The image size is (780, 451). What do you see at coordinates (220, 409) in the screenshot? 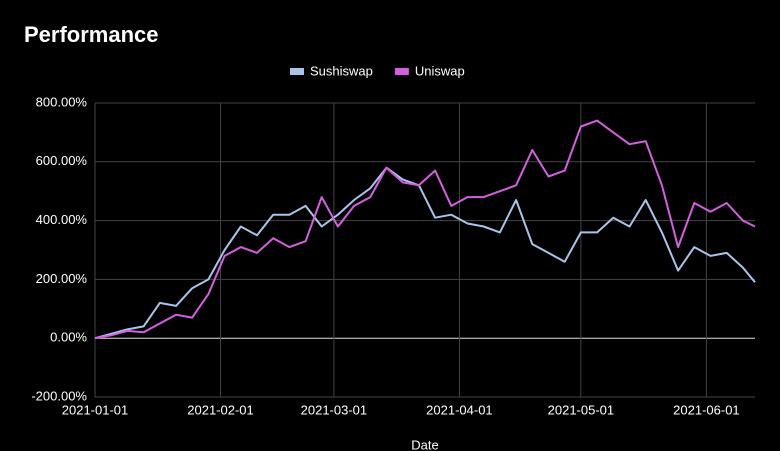
I see `x-tick-label: 2021-02-01` at bounding box center [220, 409].